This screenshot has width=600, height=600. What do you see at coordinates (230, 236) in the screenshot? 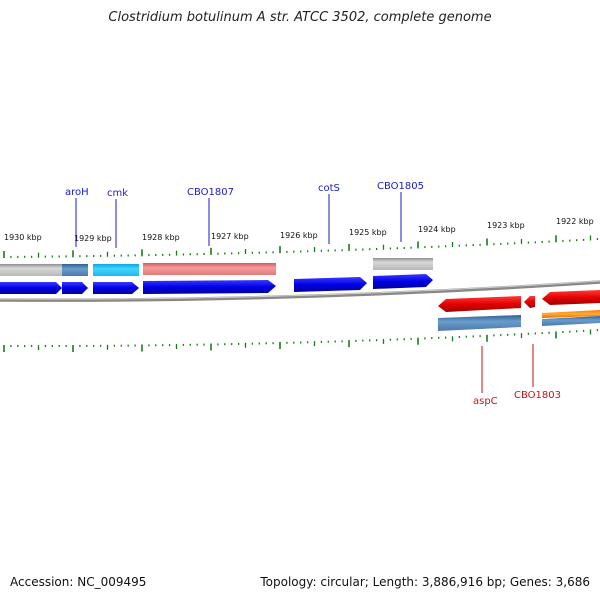
I see `ruler-label-1927: 1927 kbp` at bounding box center [230, 236].